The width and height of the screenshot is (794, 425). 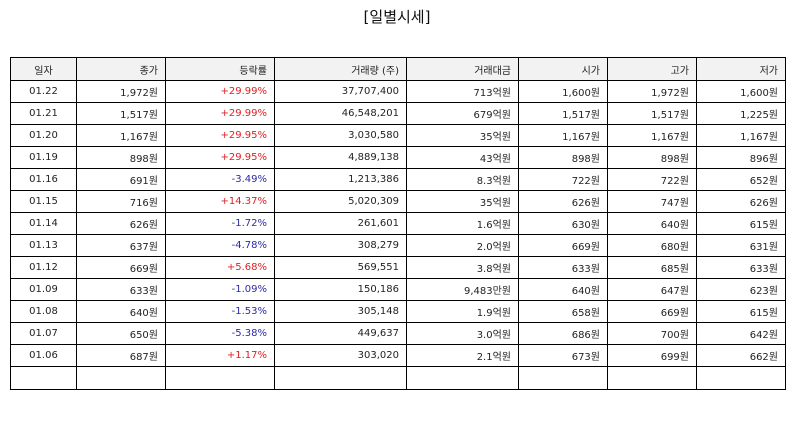 What do you see at coordinates (563, 267) in the screenshot?
I see `cell-open: 633원` at bounding box center [563, 267].